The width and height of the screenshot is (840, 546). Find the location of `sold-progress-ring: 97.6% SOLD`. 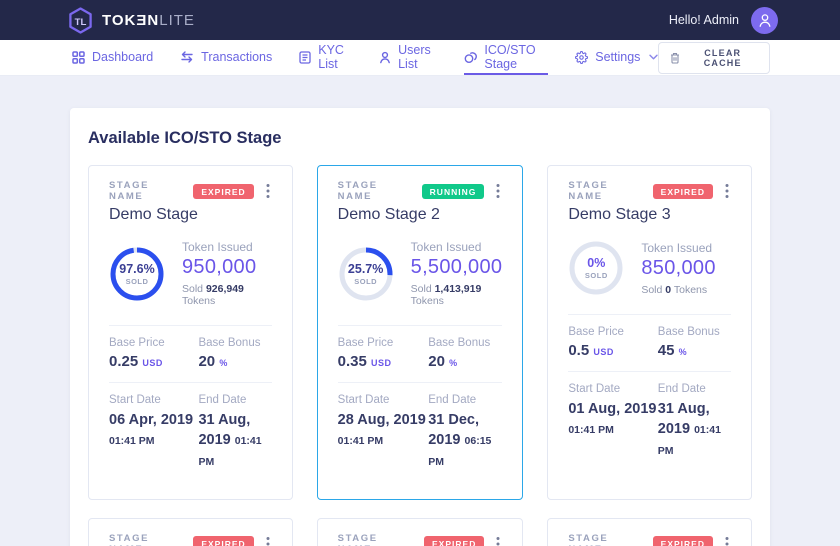

sold-progress-ring: 97.6% SOLD is located at coordinates (137, 274).